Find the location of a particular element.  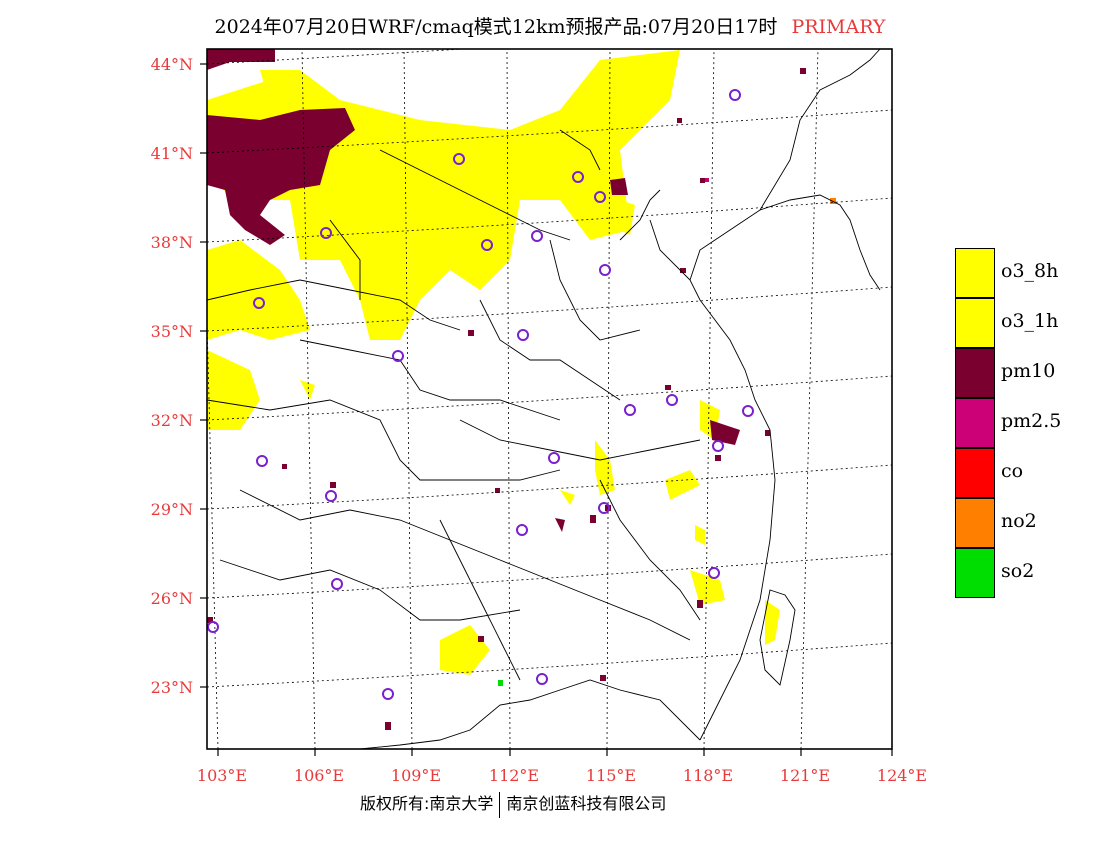

lat-label-35: 35°N is located at coordinates (172, 331).